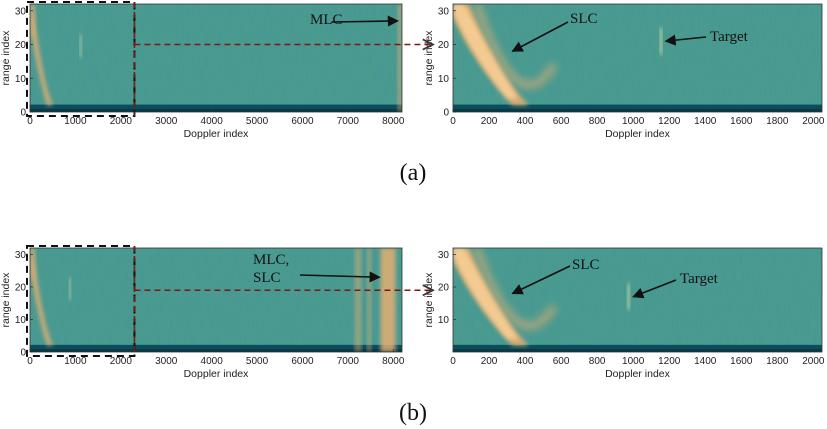 The image size is (827, 429). Describe the element at coordinates (429, 300) in the screenshot. I see `panel-b-zoom-ylabel: range index` at that location.